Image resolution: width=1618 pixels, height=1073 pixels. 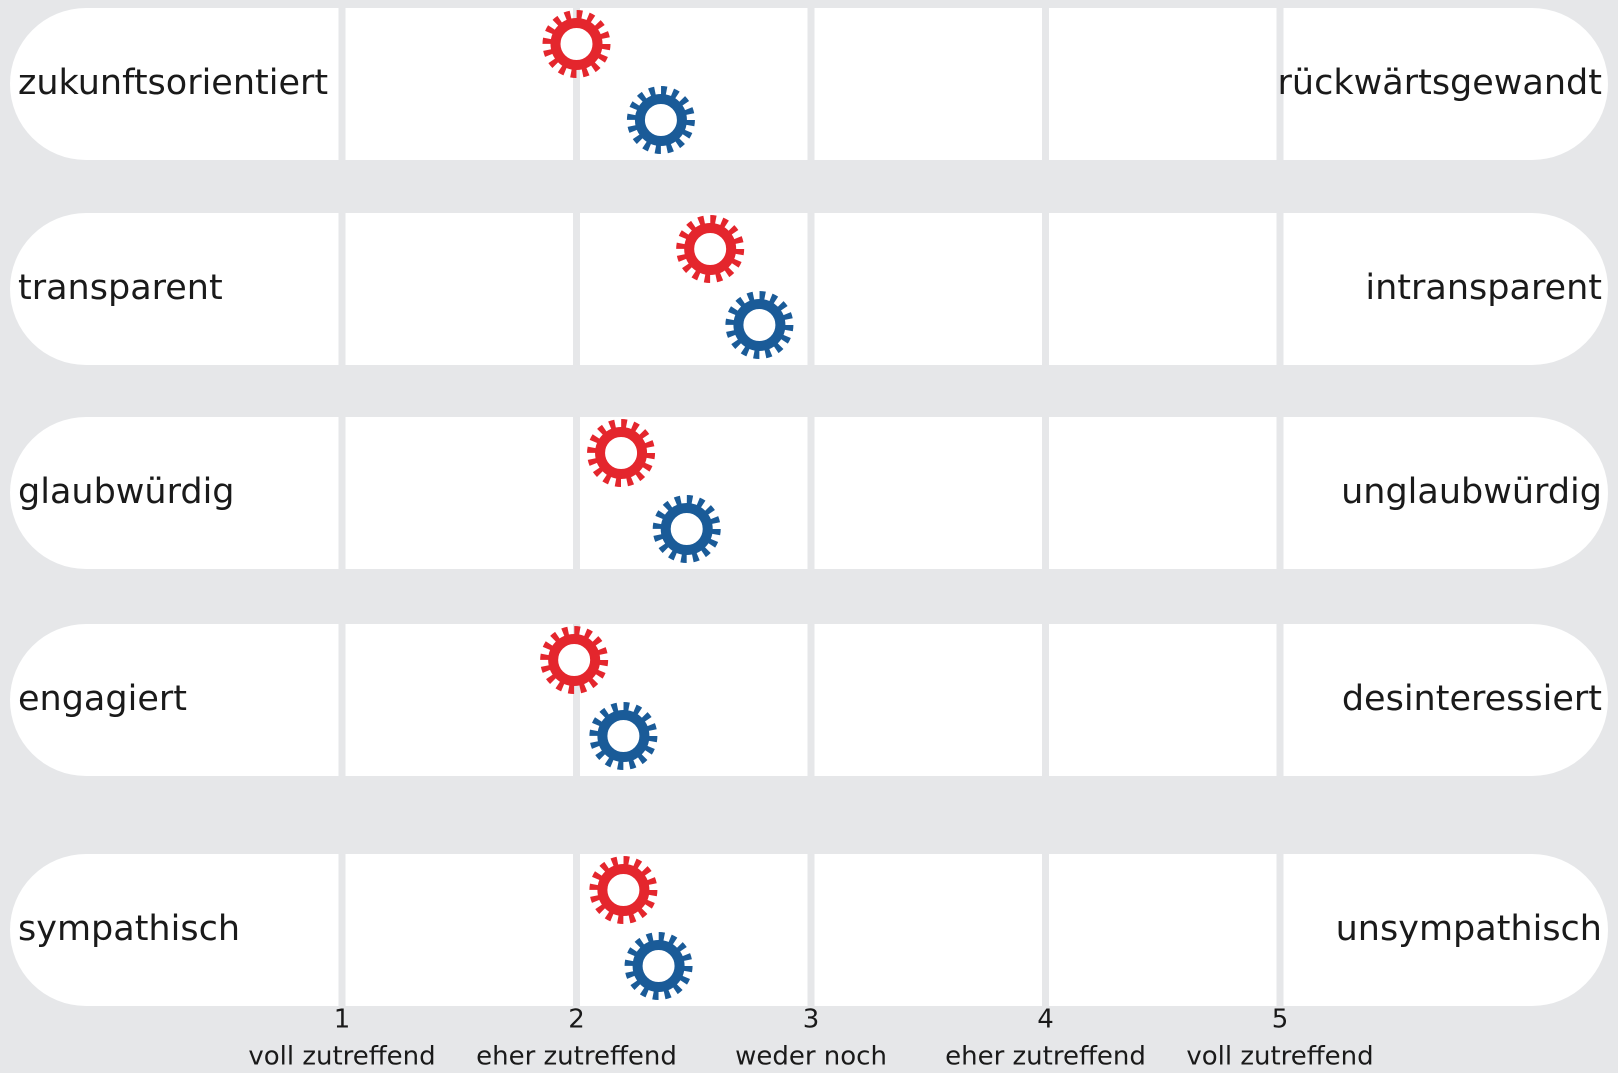 I want to click on right-label: unsympathisch, so click(x=1469, y=929).